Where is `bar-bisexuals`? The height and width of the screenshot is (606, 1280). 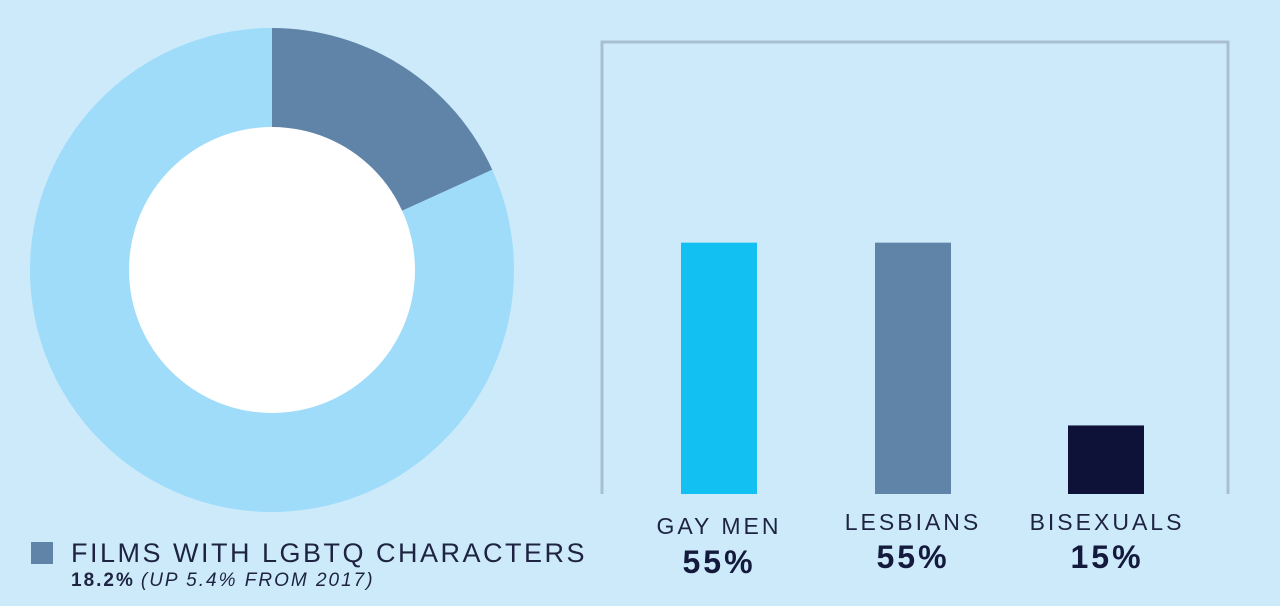 bar-bisexuals is located at coordinates (1106, 459).